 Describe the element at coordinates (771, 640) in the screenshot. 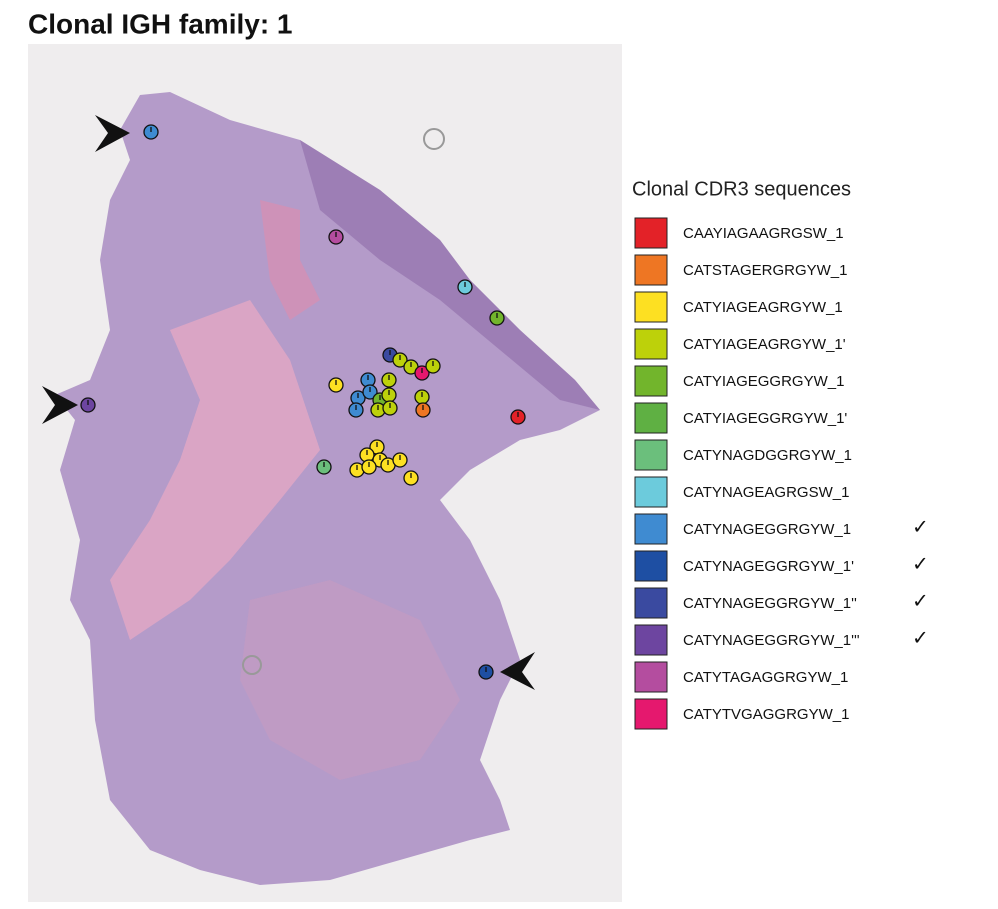

I see `legend-label: CATYNAGEGGRGYW_1'''` at that location.